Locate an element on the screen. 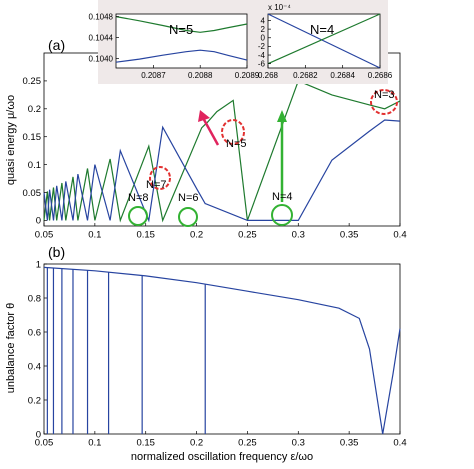  plot-b-yticks: 0 0.2 0.4 0.6 0.8 1 is located at coordinates (37, 349).